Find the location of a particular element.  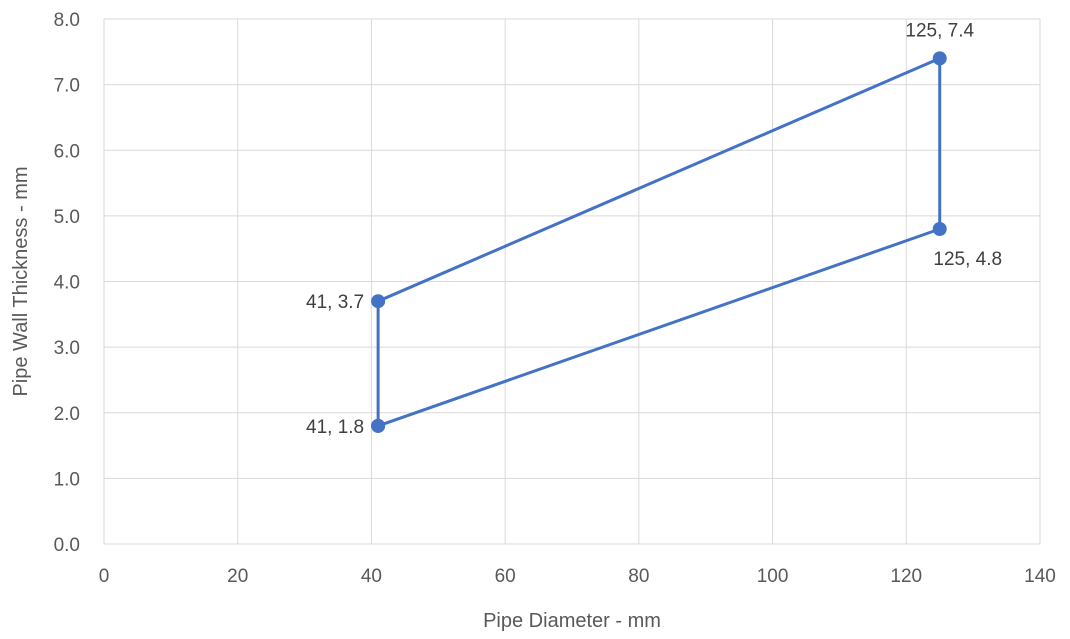

x-axis-tick-labels: 0 20 40 60 80 100 120 140 is located at coordinates (577, 576).